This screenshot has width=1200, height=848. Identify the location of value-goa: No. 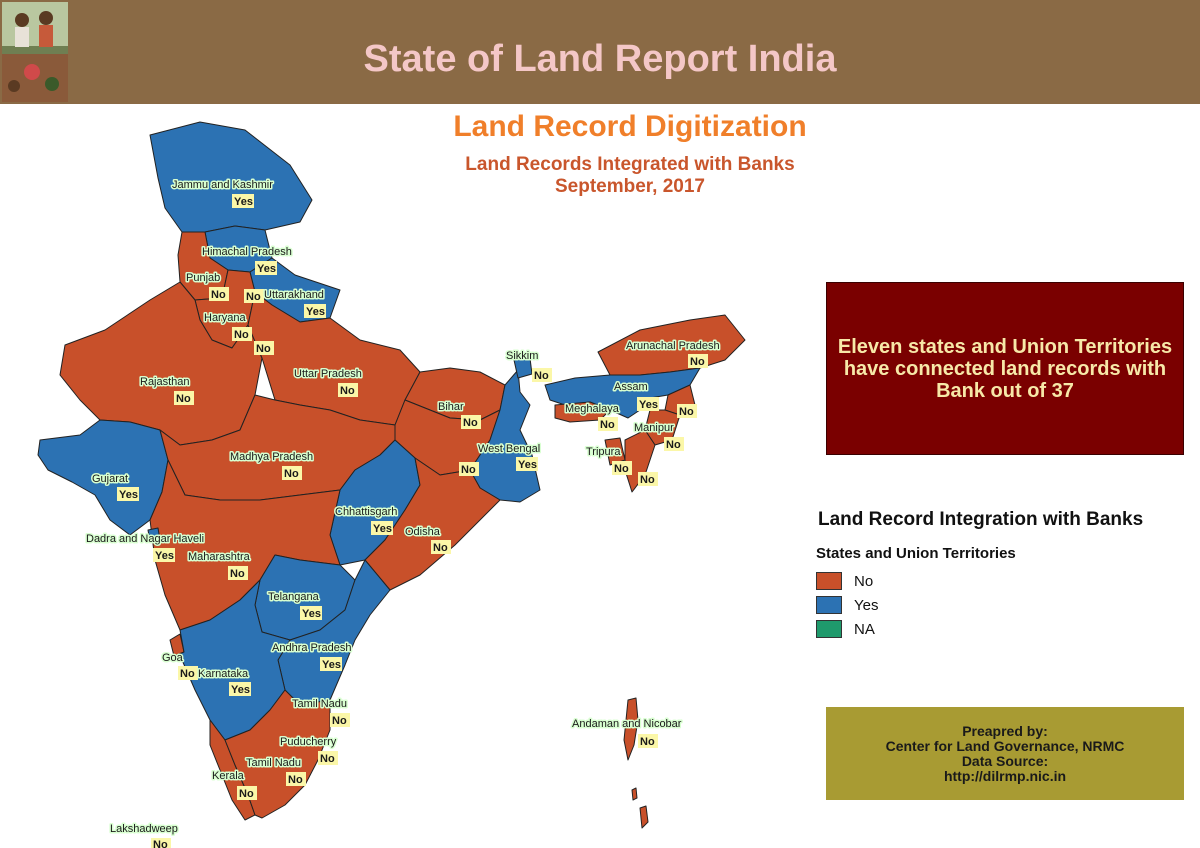
(187, 674).